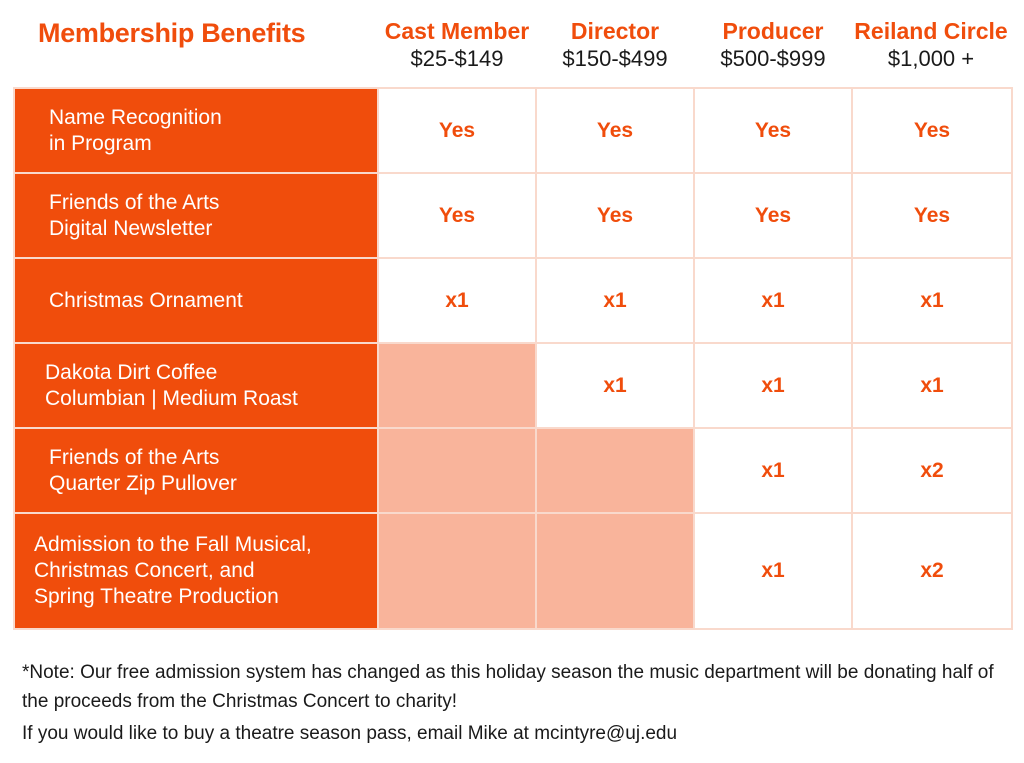 The width and height of the screenshot is (1024, 763). I want to click on benefit-label-line: Name Recognition, so click(135, 117).